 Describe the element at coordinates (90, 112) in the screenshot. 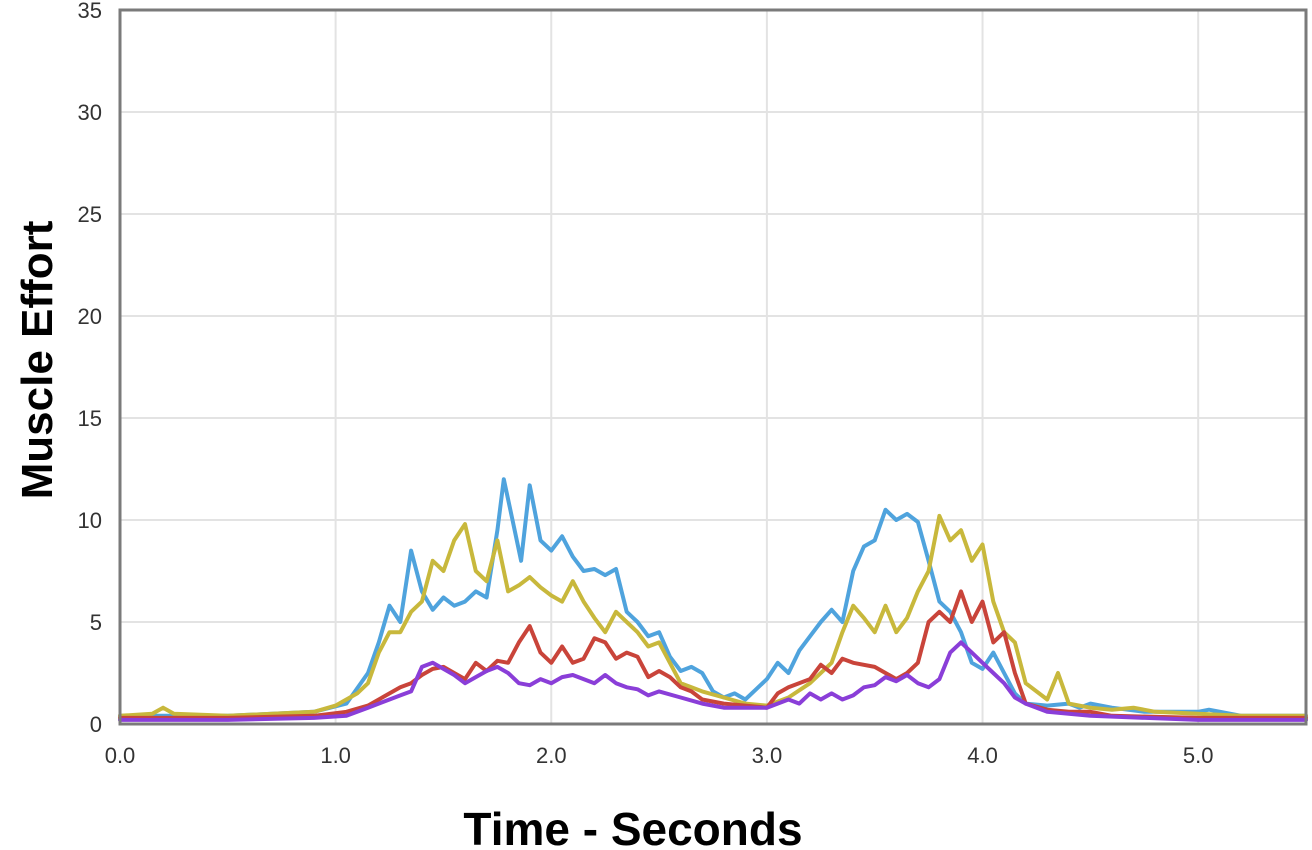

I see `y-tick-label: 30` at that location.